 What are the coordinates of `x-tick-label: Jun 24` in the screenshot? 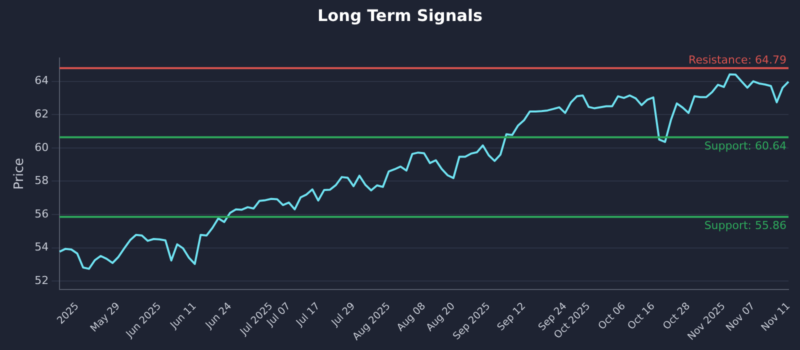 It's located at (218, 316).